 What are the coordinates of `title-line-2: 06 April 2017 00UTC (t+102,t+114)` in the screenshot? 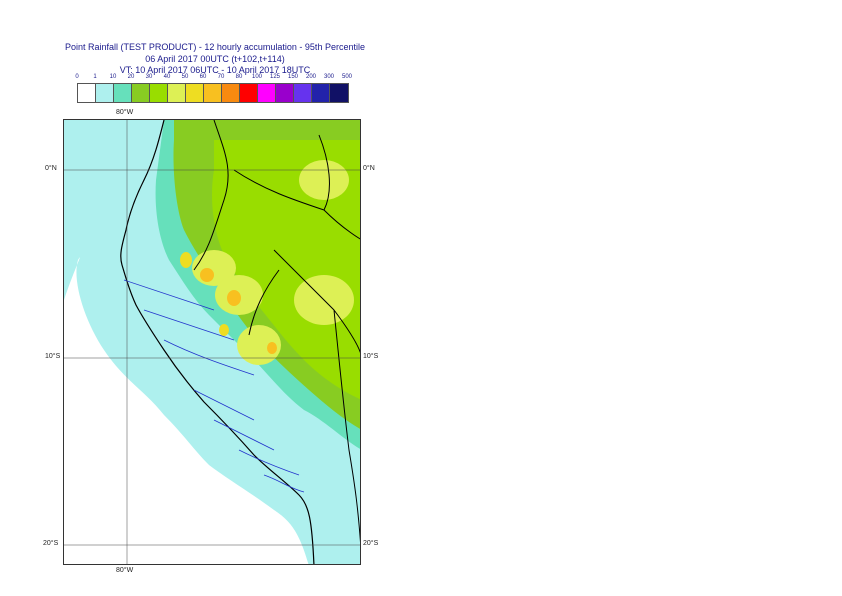 It's located at (215, 58).